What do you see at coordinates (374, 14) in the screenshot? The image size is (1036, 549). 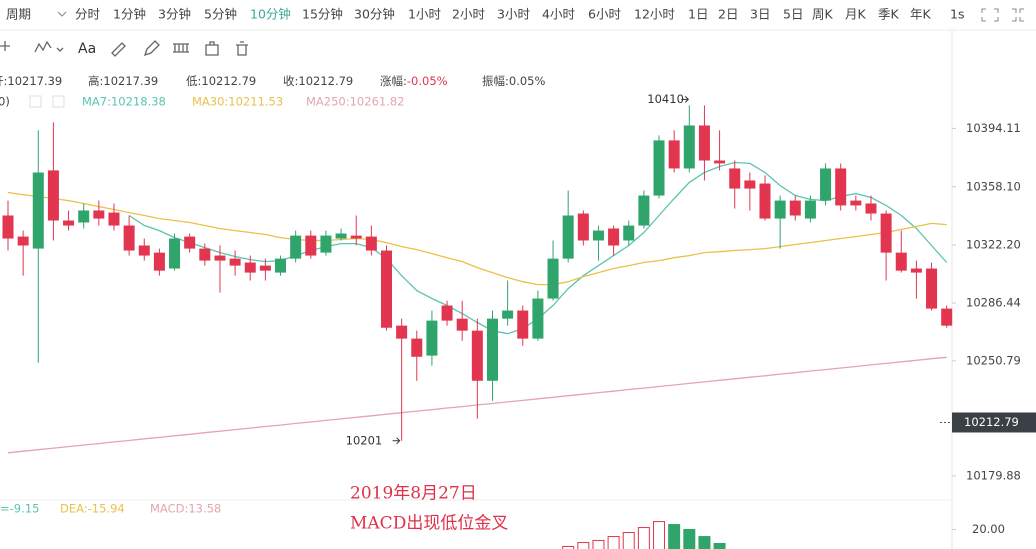 I see `toolbar-item: 30分钟` at bounding box center [374, 14].